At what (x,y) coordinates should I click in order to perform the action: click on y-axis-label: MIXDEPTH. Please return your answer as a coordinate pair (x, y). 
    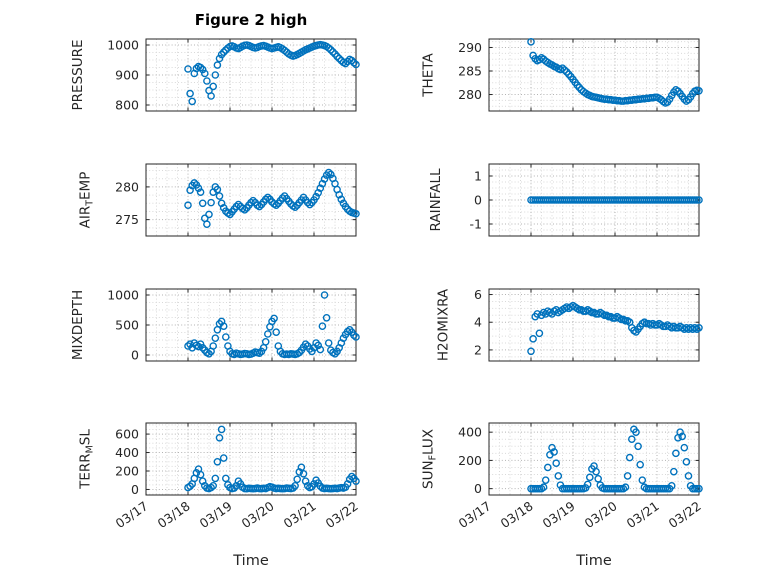
    Looking at the image, I should click on (78, 325).